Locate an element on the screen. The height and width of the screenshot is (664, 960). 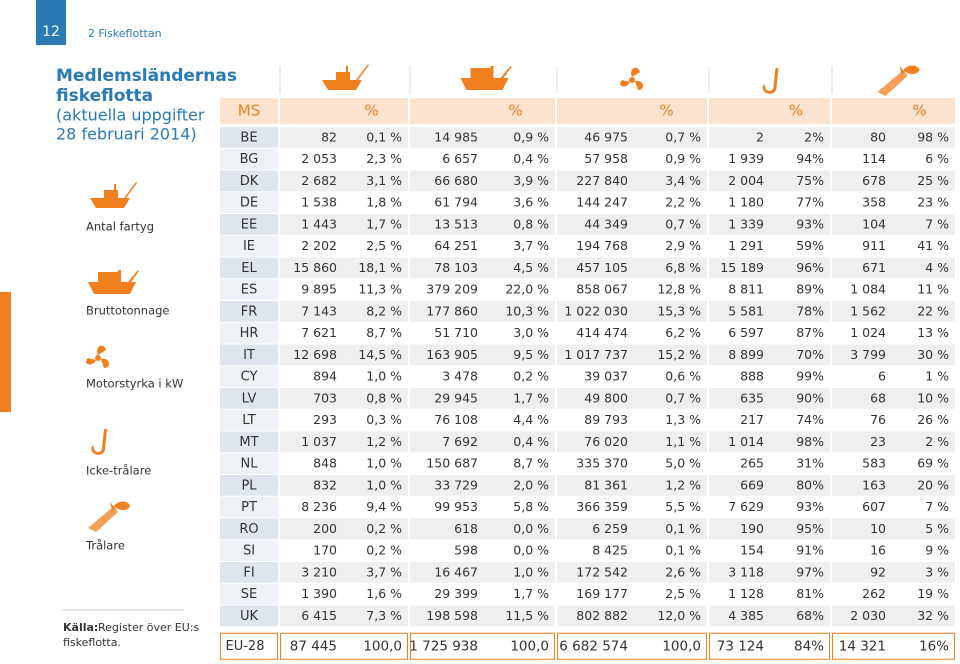
cell: 635 is located at coordinates (752, 397).